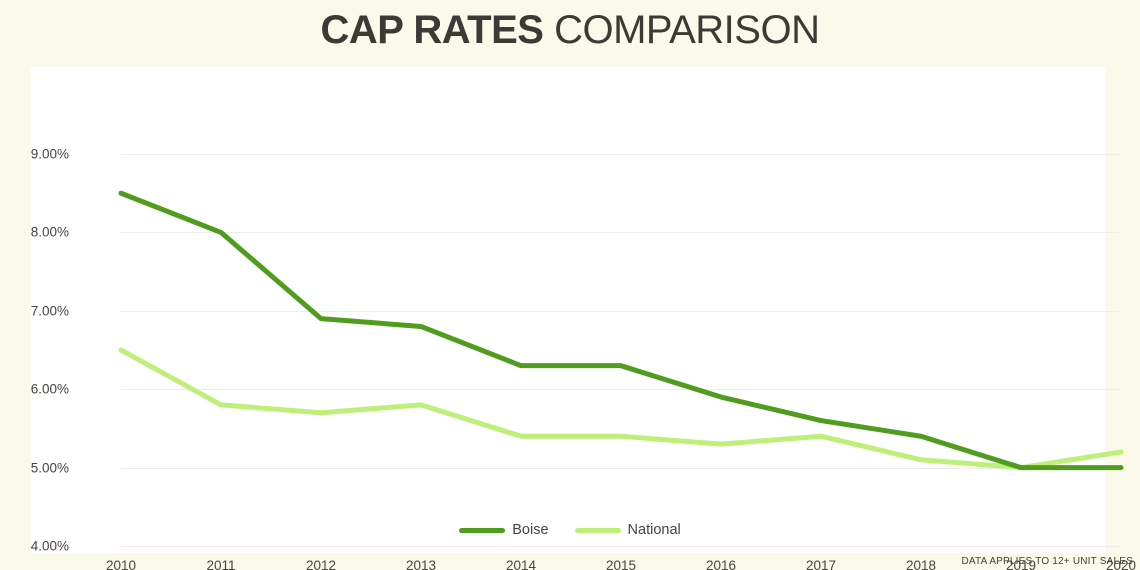  What do you see at coordinates (49, 389) in the screenshot?
I see `y-axis-tick-label: 6.00%` at bounding box center [49, 389].